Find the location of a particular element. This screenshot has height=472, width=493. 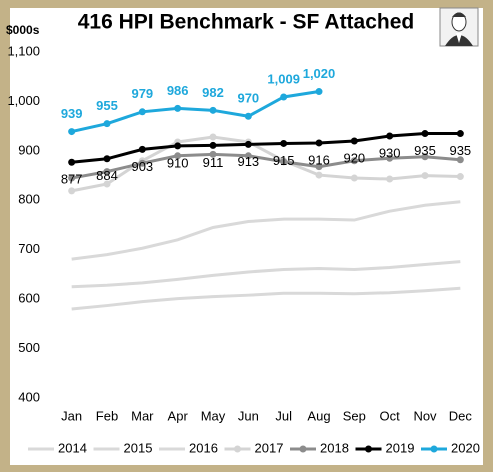

data-label: 913 is located at coordinates (248, 161).